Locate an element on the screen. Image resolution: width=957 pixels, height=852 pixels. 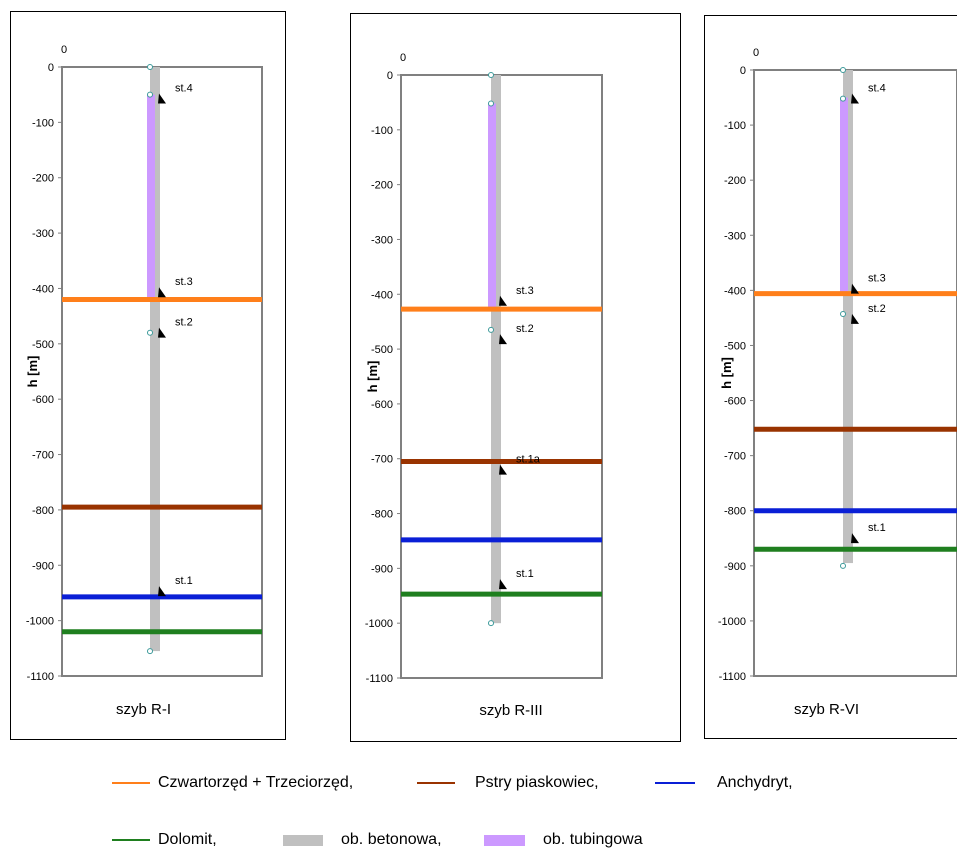
station-label: st.1a is located at coordinates (528, 460).